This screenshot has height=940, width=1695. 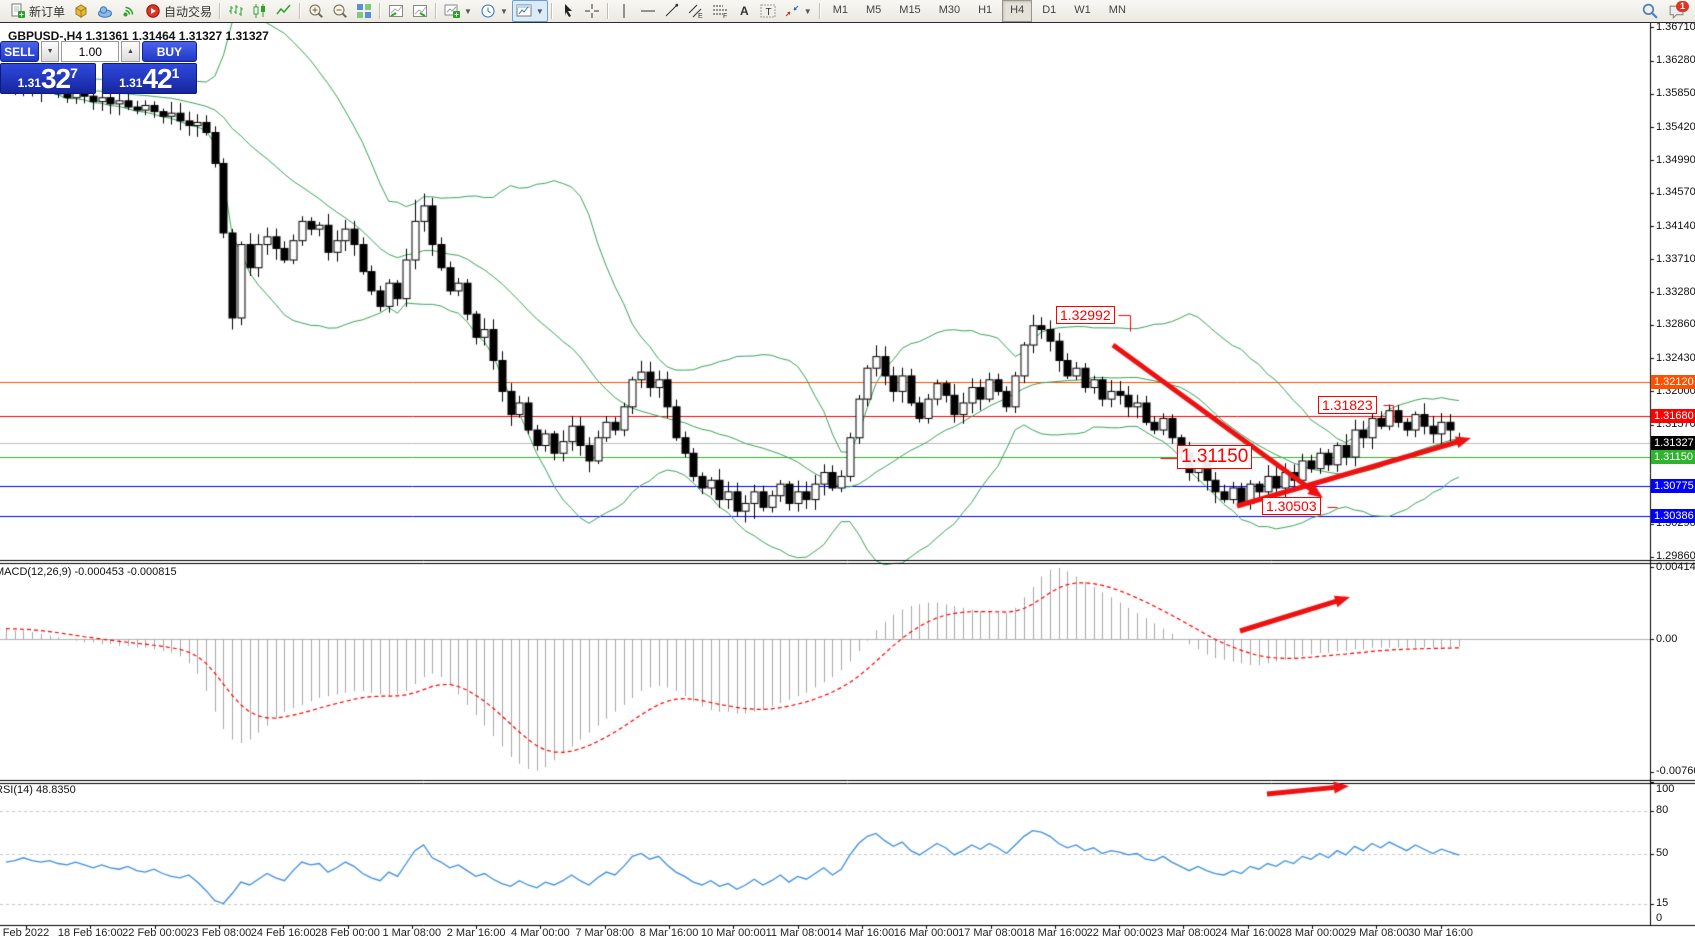 I want to click on date-label: 4 Mar 00:00, so click(x=540, y=933).